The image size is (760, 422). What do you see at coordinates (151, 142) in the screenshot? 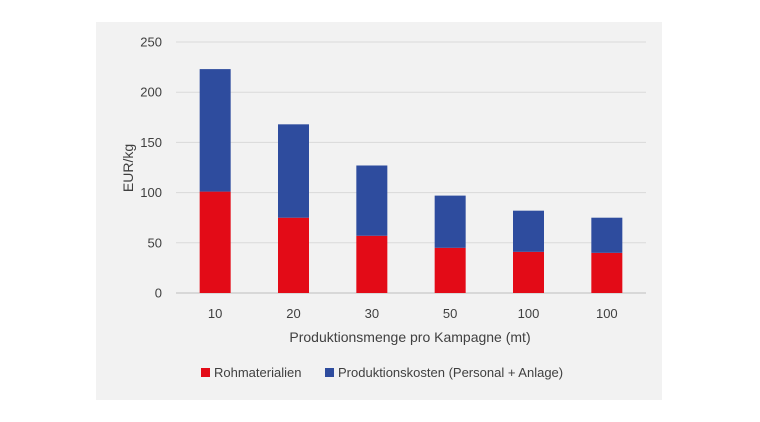
I see `y-tick-label: 150` at bounding box center [151, 142].